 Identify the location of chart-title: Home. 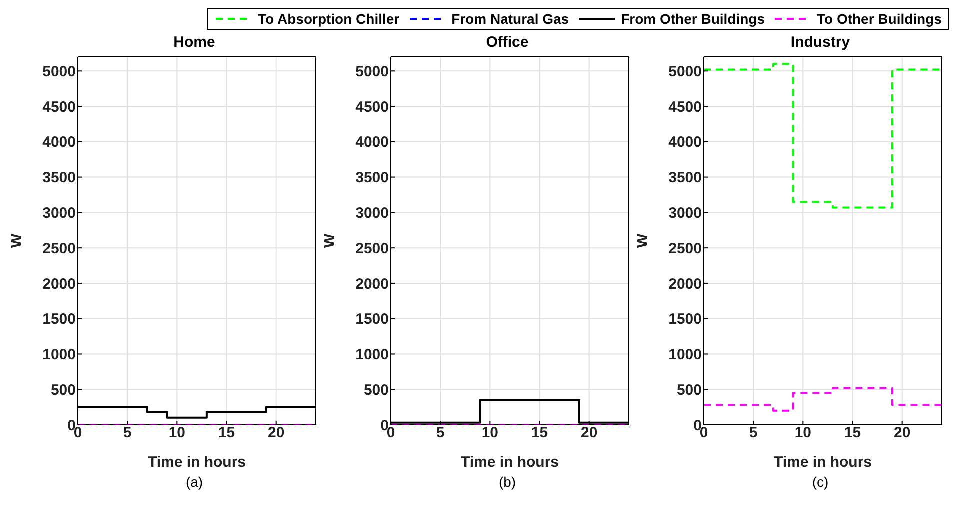
(194, 43).